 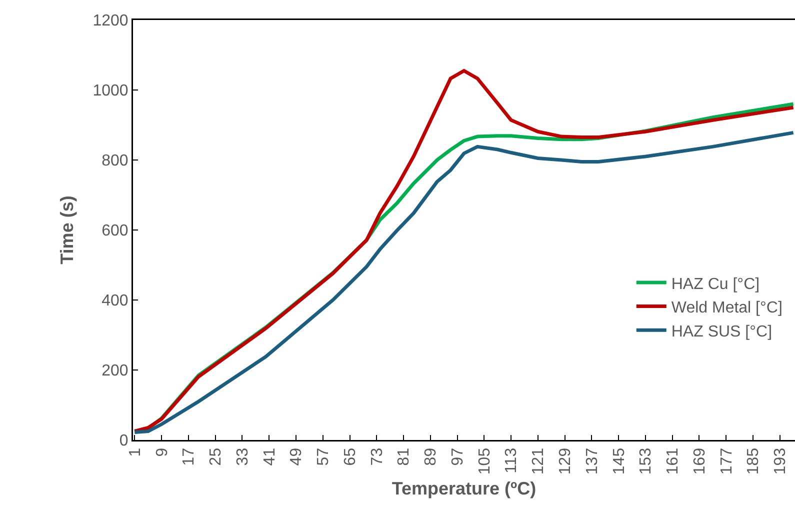 I want to click on x-tick-label: 33, so click(x=243, y=457).